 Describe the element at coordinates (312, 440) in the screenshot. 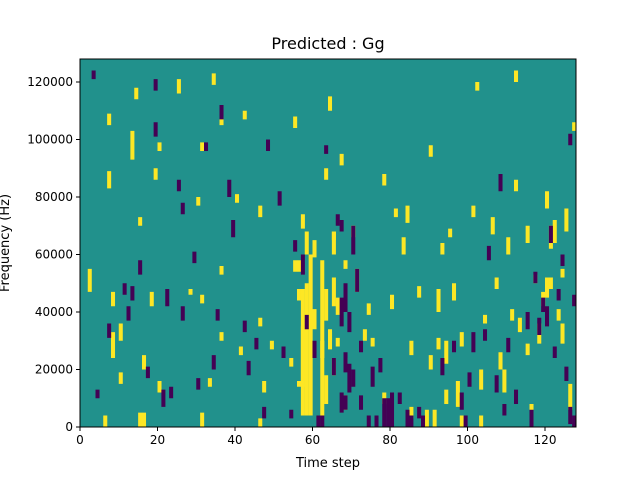

I see `x-tick-label: 60` at that location.